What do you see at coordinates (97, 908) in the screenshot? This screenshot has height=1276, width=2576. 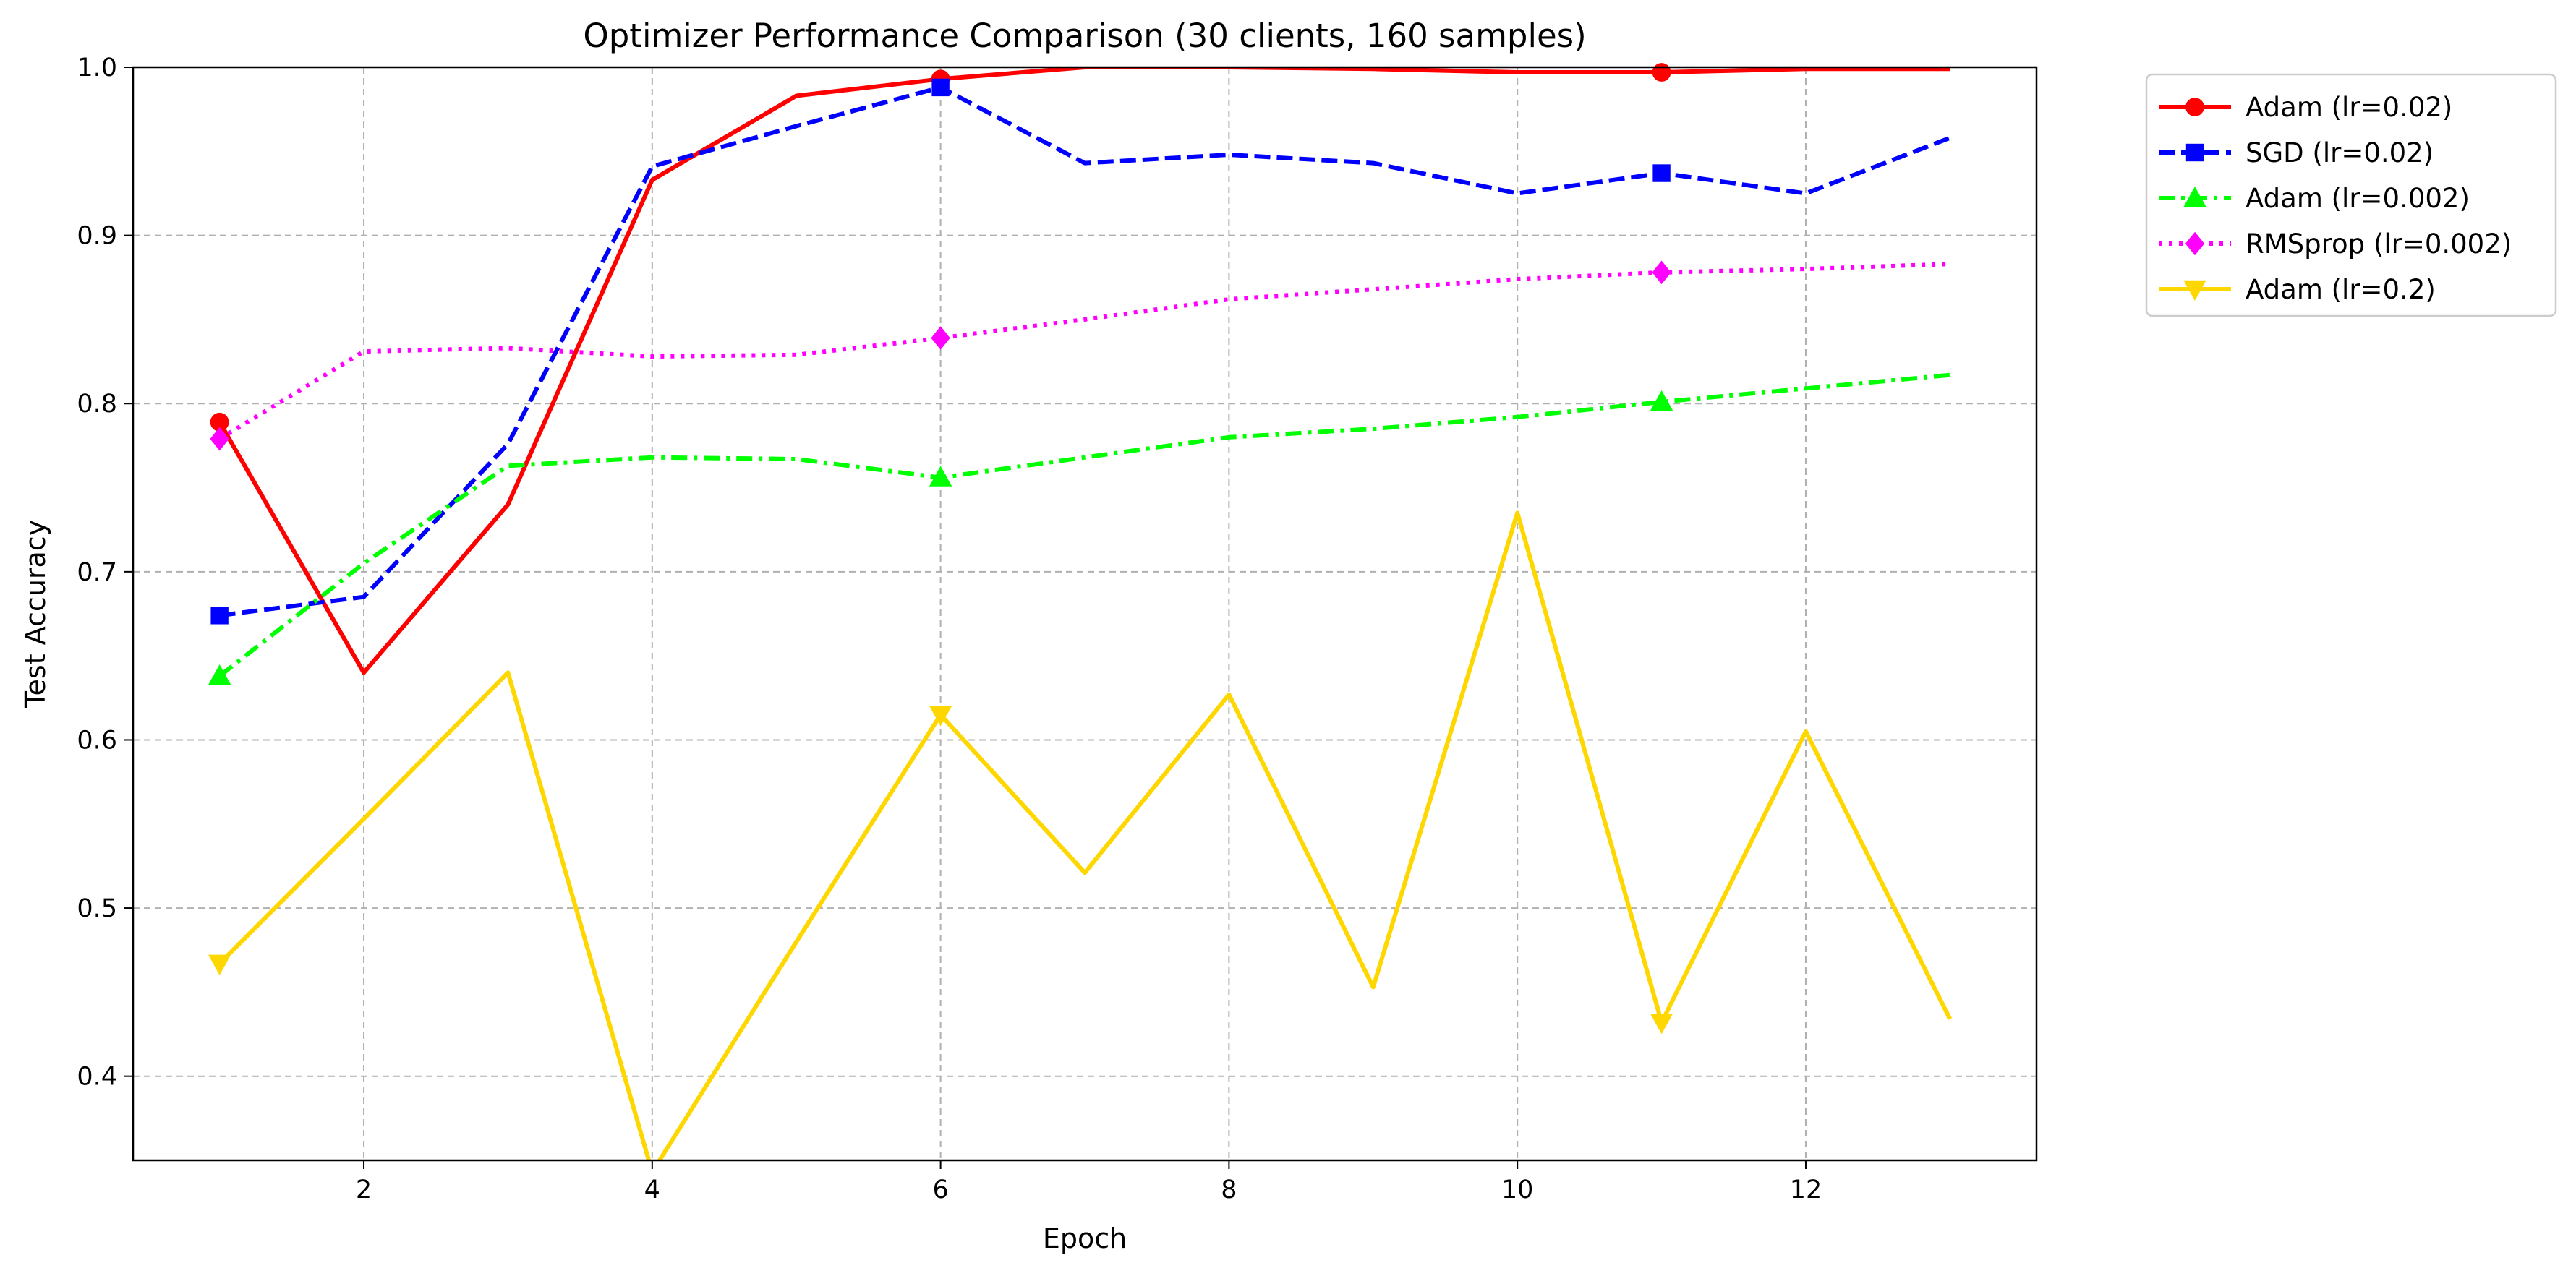 I see `y-tick-label: 0.5` at bounding box center [97, 908].